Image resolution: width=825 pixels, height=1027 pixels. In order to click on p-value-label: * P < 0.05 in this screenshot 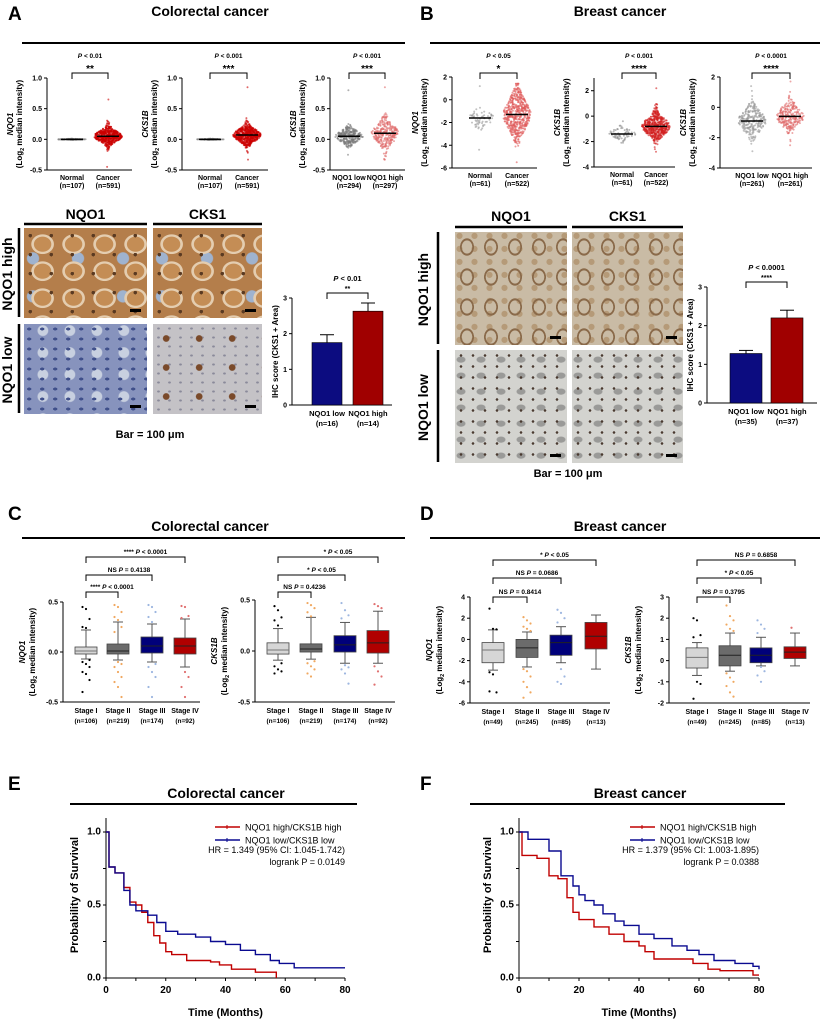, I will do `click(739, 573)`.